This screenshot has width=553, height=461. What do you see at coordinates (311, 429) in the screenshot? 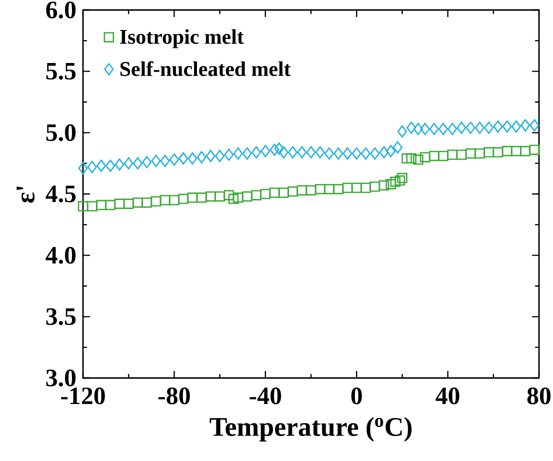
I see `x-axis-title: Temperature ($^{o}$C)` at bounding box center [311, 429].